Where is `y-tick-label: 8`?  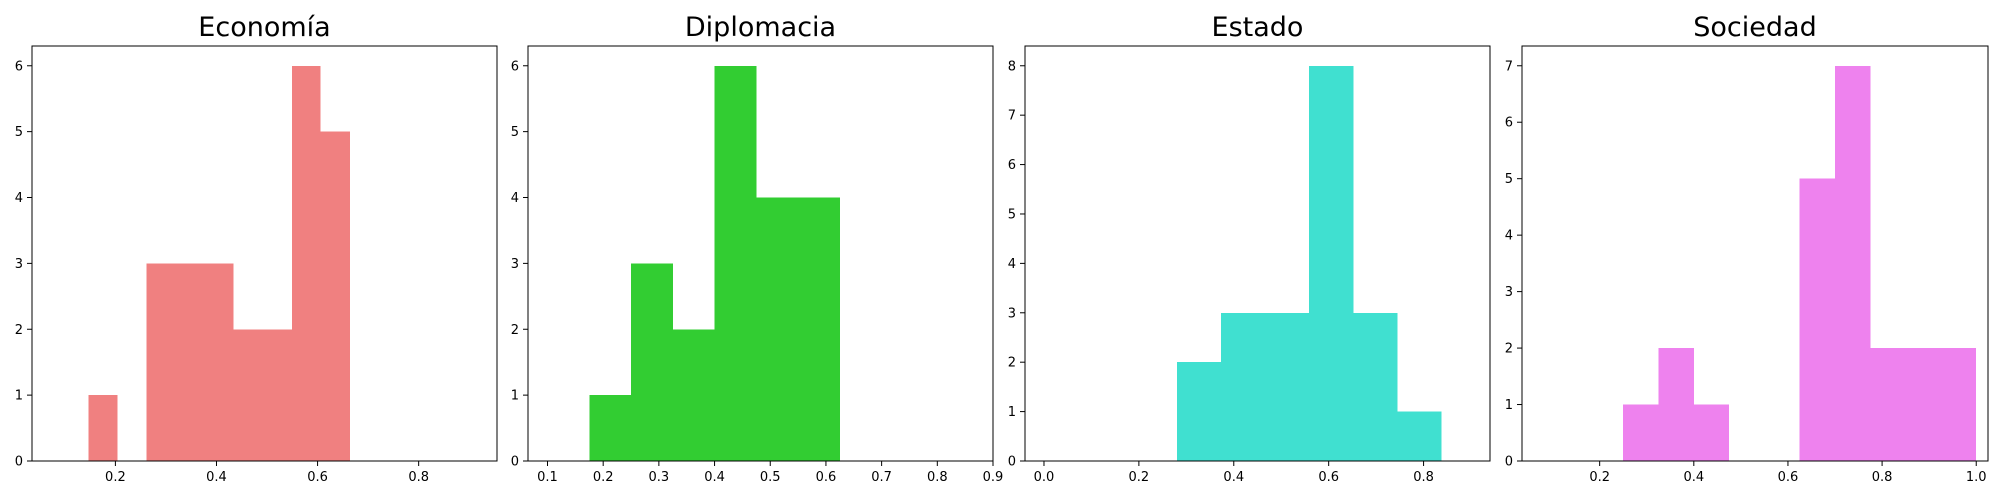
y-tick-label: 8 is located at coordinates (1012, 66).